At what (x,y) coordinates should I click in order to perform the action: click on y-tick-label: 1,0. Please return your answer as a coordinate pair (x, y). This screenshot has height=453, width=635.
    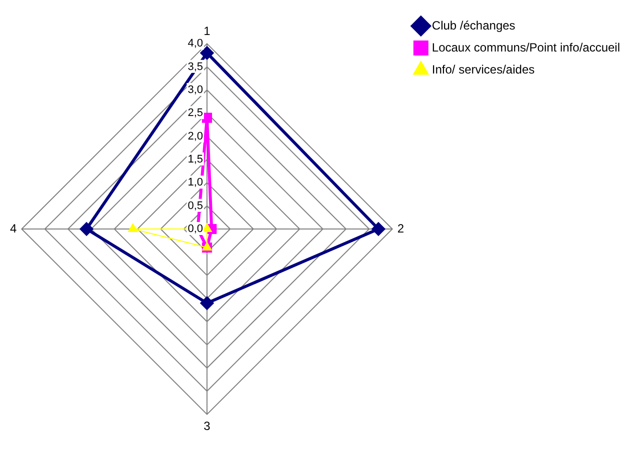
    Looking at the image, I should click on (195, 182).